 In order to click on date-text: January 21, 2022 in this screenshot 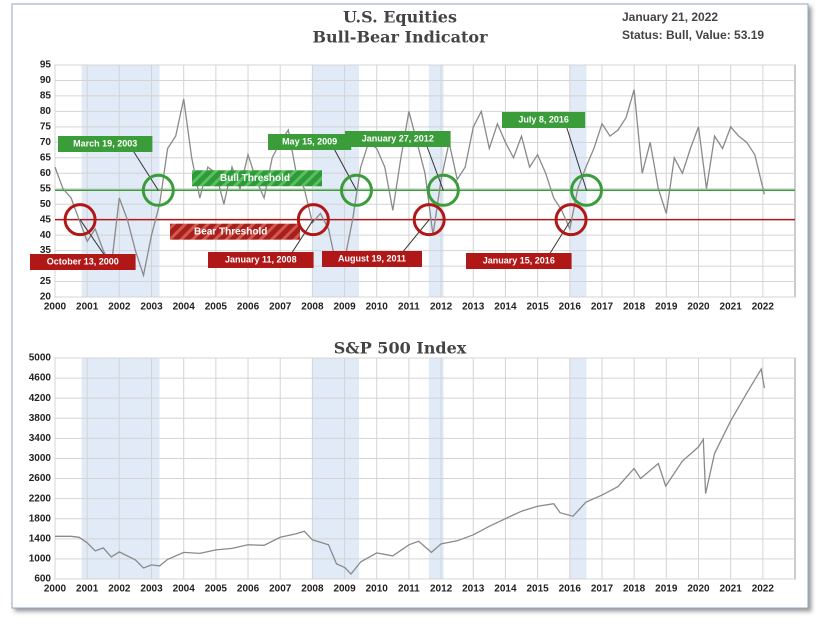, I will do `click(670, 17)`.